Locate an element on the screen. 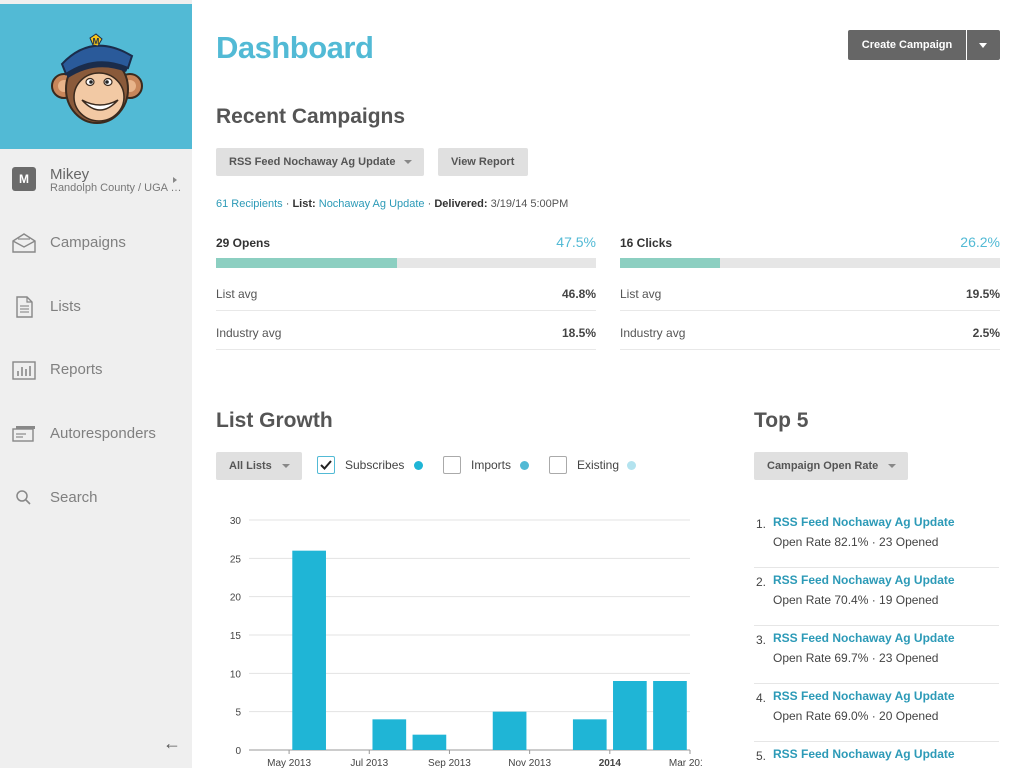 This screenshot has height=768, width=1024. y-tick-label: 15 is located at coordinates (236, 636).